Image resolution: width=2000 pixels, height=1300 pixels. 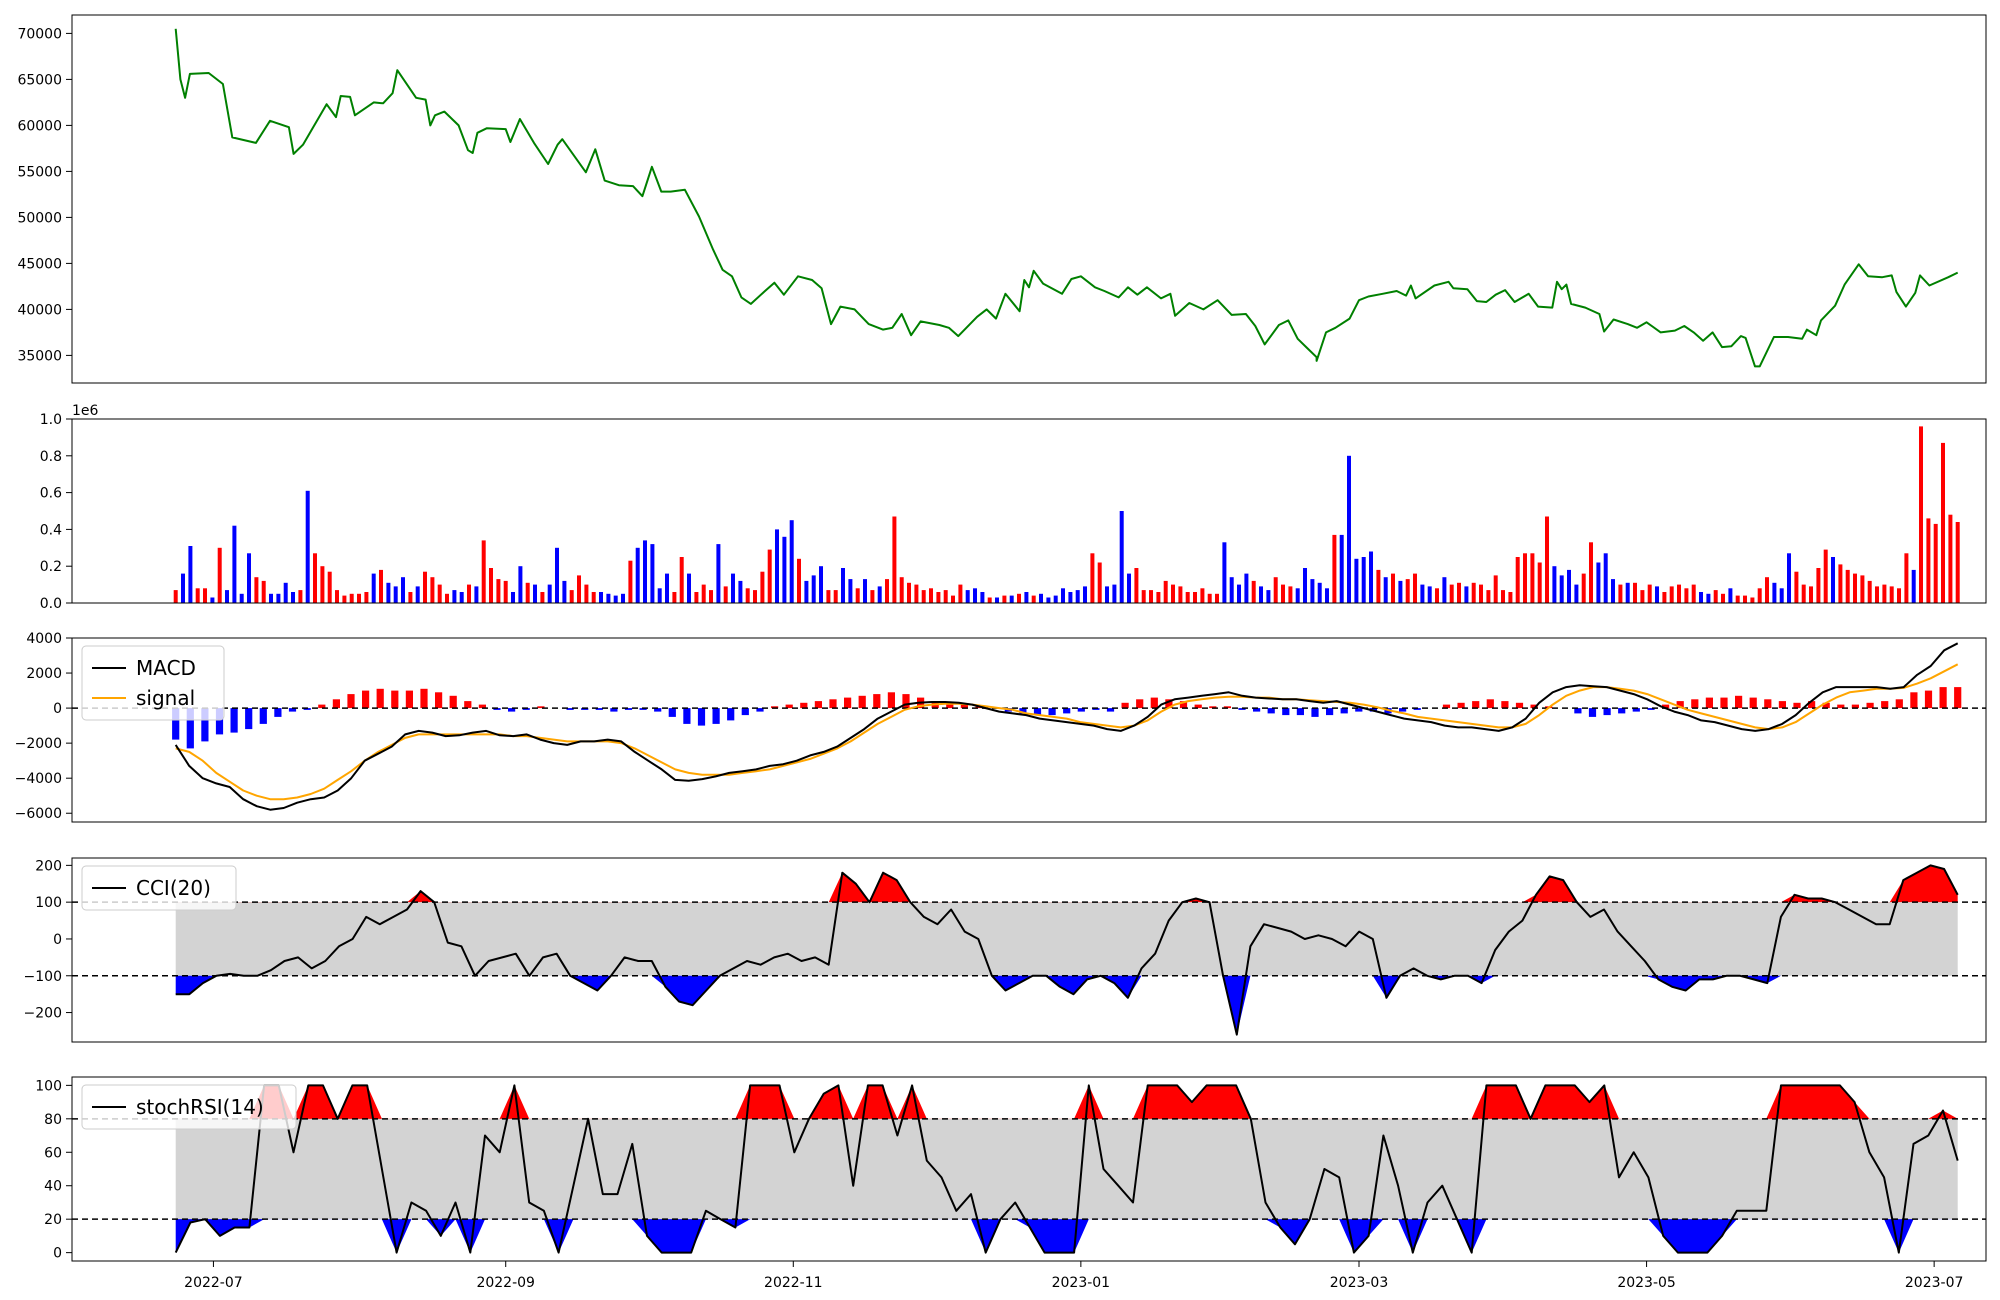 I want to click on signal-line, so click(x=1067, y=732).